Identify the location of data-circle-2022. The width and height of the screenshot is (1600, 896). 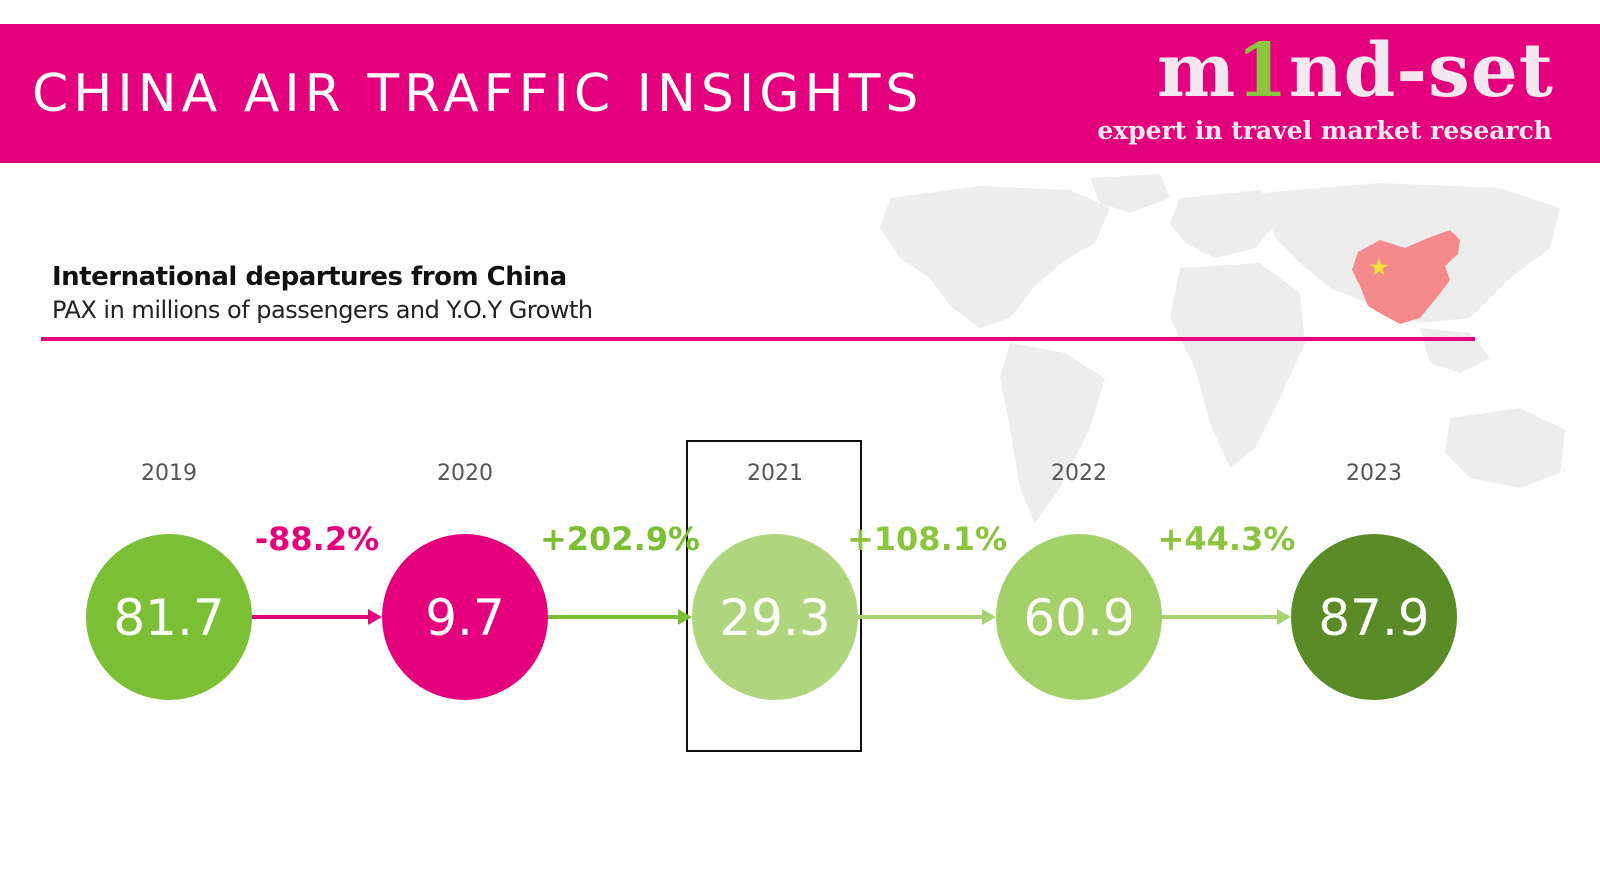
(1079, 617).